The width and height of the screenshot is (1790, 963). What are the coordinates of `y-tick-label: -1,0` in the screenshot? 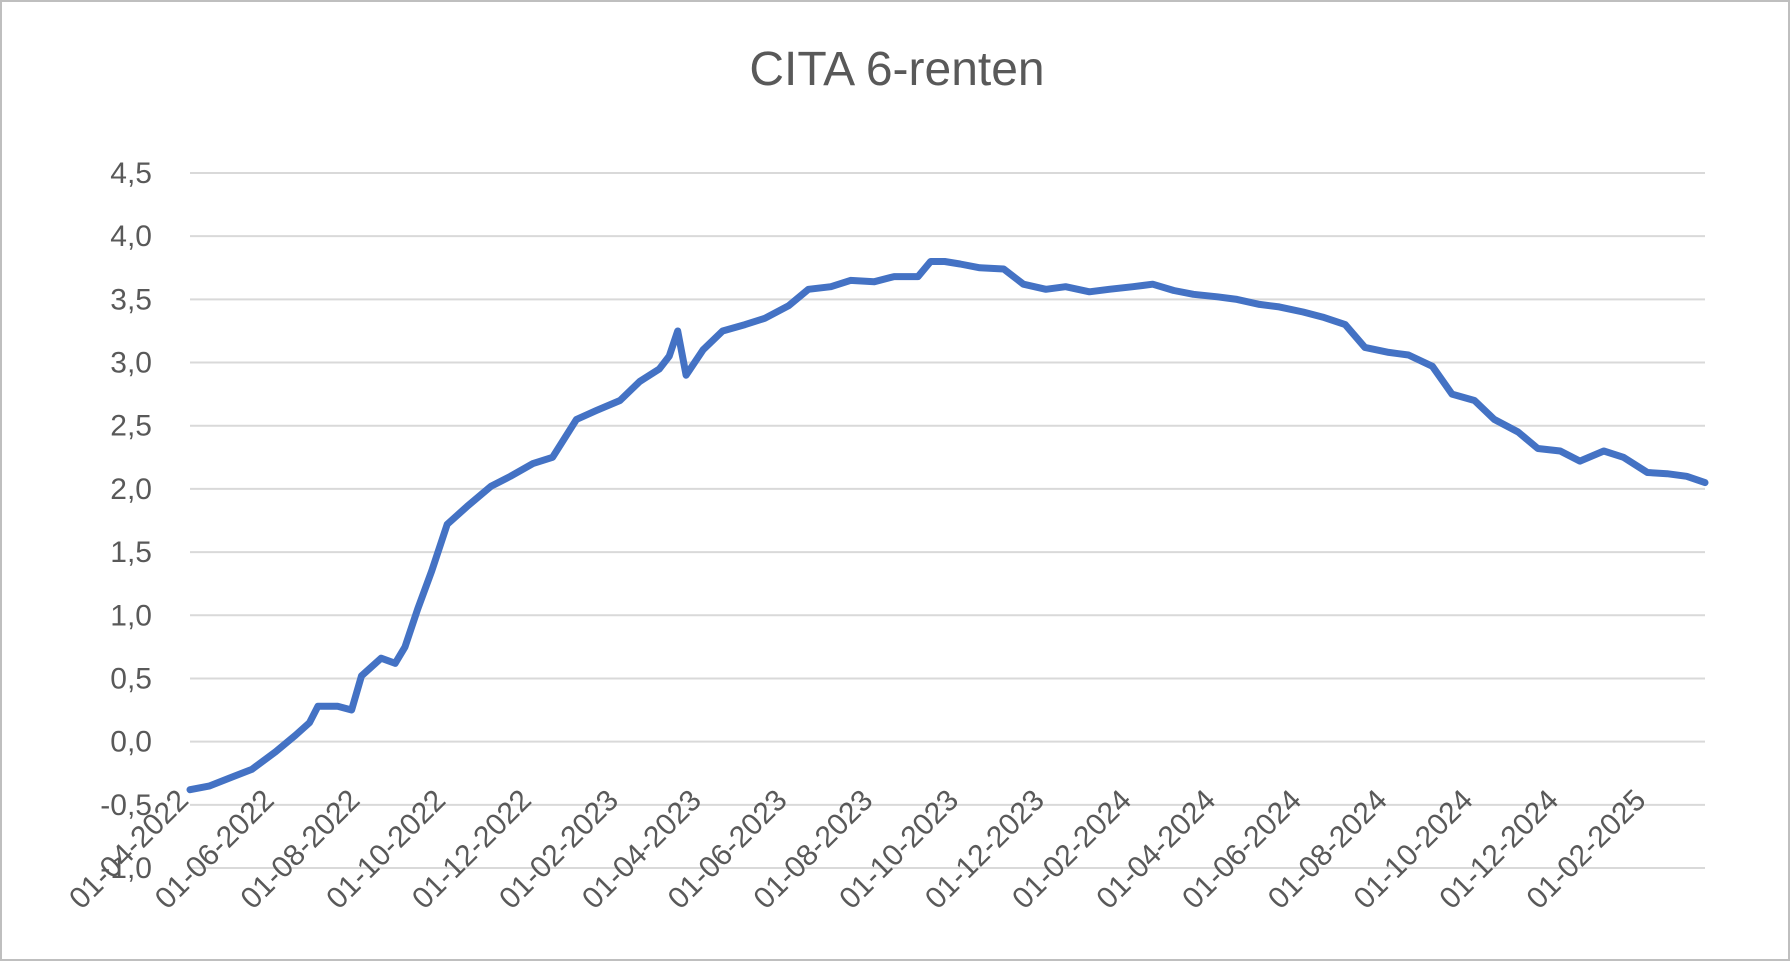 It's located at (126, 868).